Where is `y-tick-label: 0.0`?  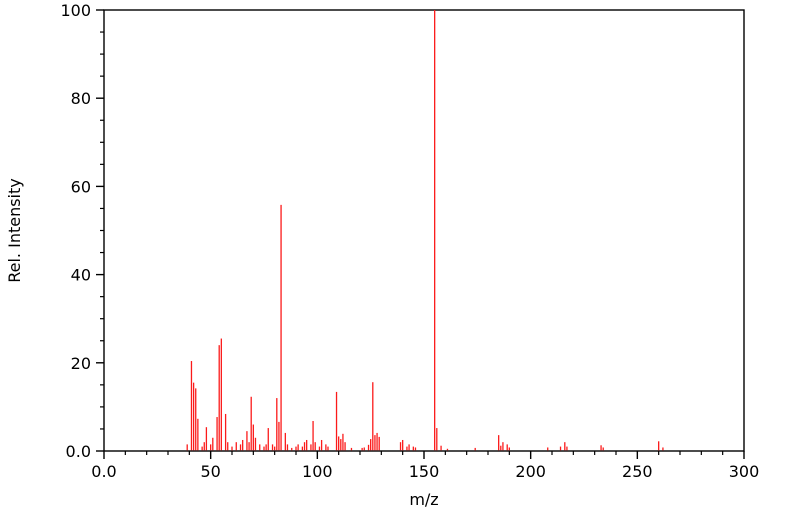
y-tick-label: 0.0 is located at coordinates (78, 451).